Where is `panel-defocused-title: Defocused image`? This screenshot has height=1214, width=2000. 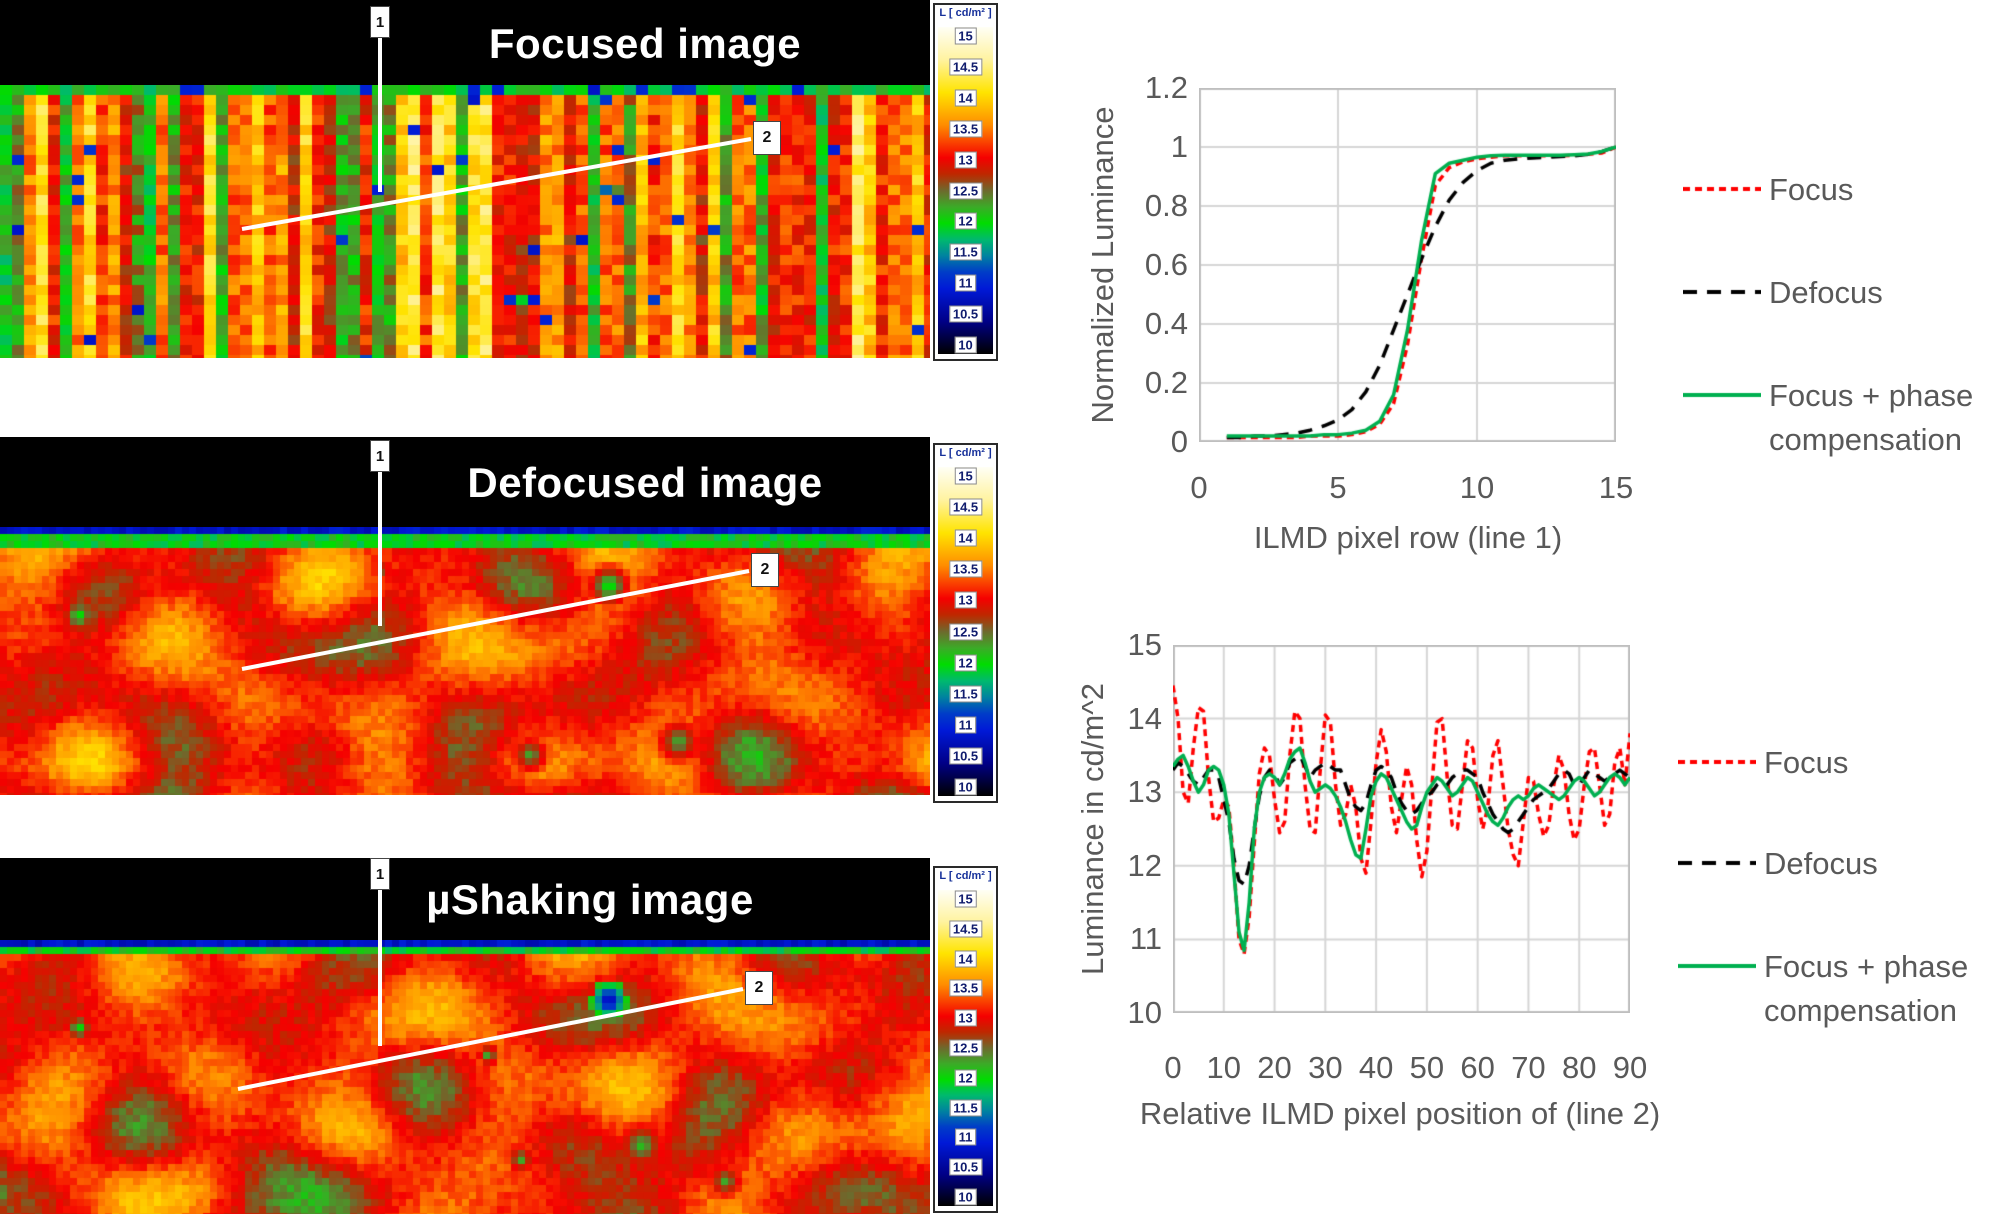
panel-defocused-title: Defocused image is located at coordinates (645, 482).